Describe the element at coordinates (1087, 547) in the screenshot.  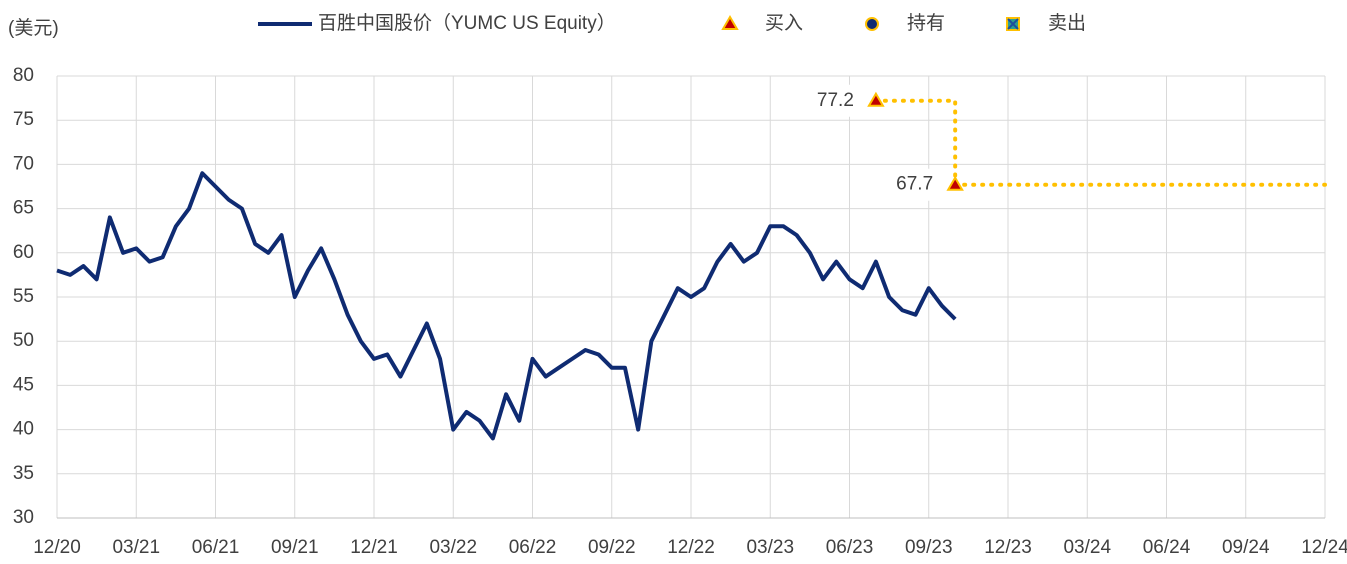
I see `x-tick-label: 03/24` at that location.